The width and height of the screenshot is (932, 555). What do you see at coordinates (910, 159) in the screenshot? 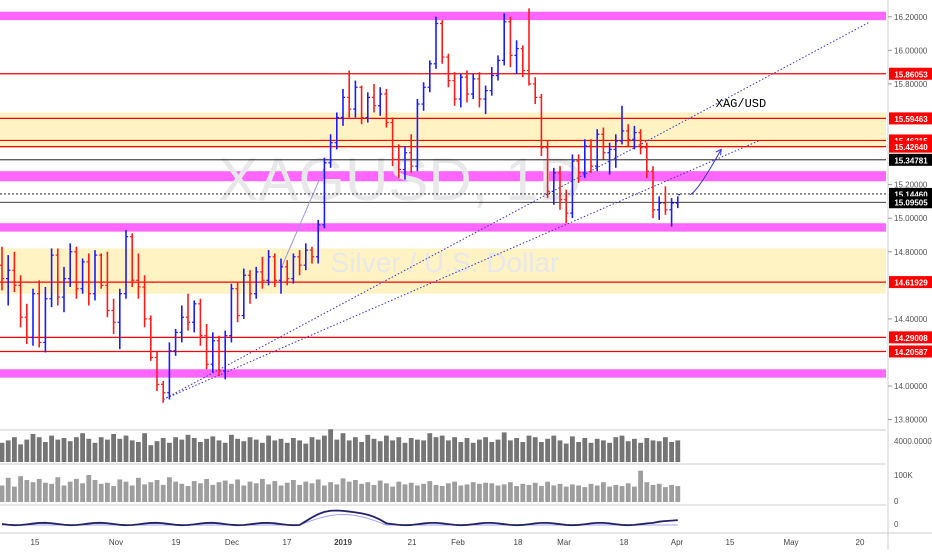
I see `price-level-tag: 15.34781` at bounding box center [910, 159].